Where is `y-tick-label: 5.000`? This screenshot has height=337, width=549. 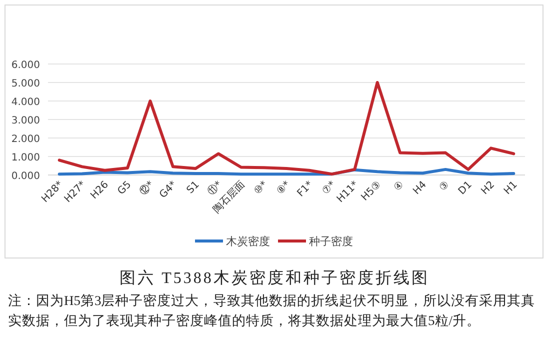 y-tick-label: 5.000 is located at coordinates (25, 84).